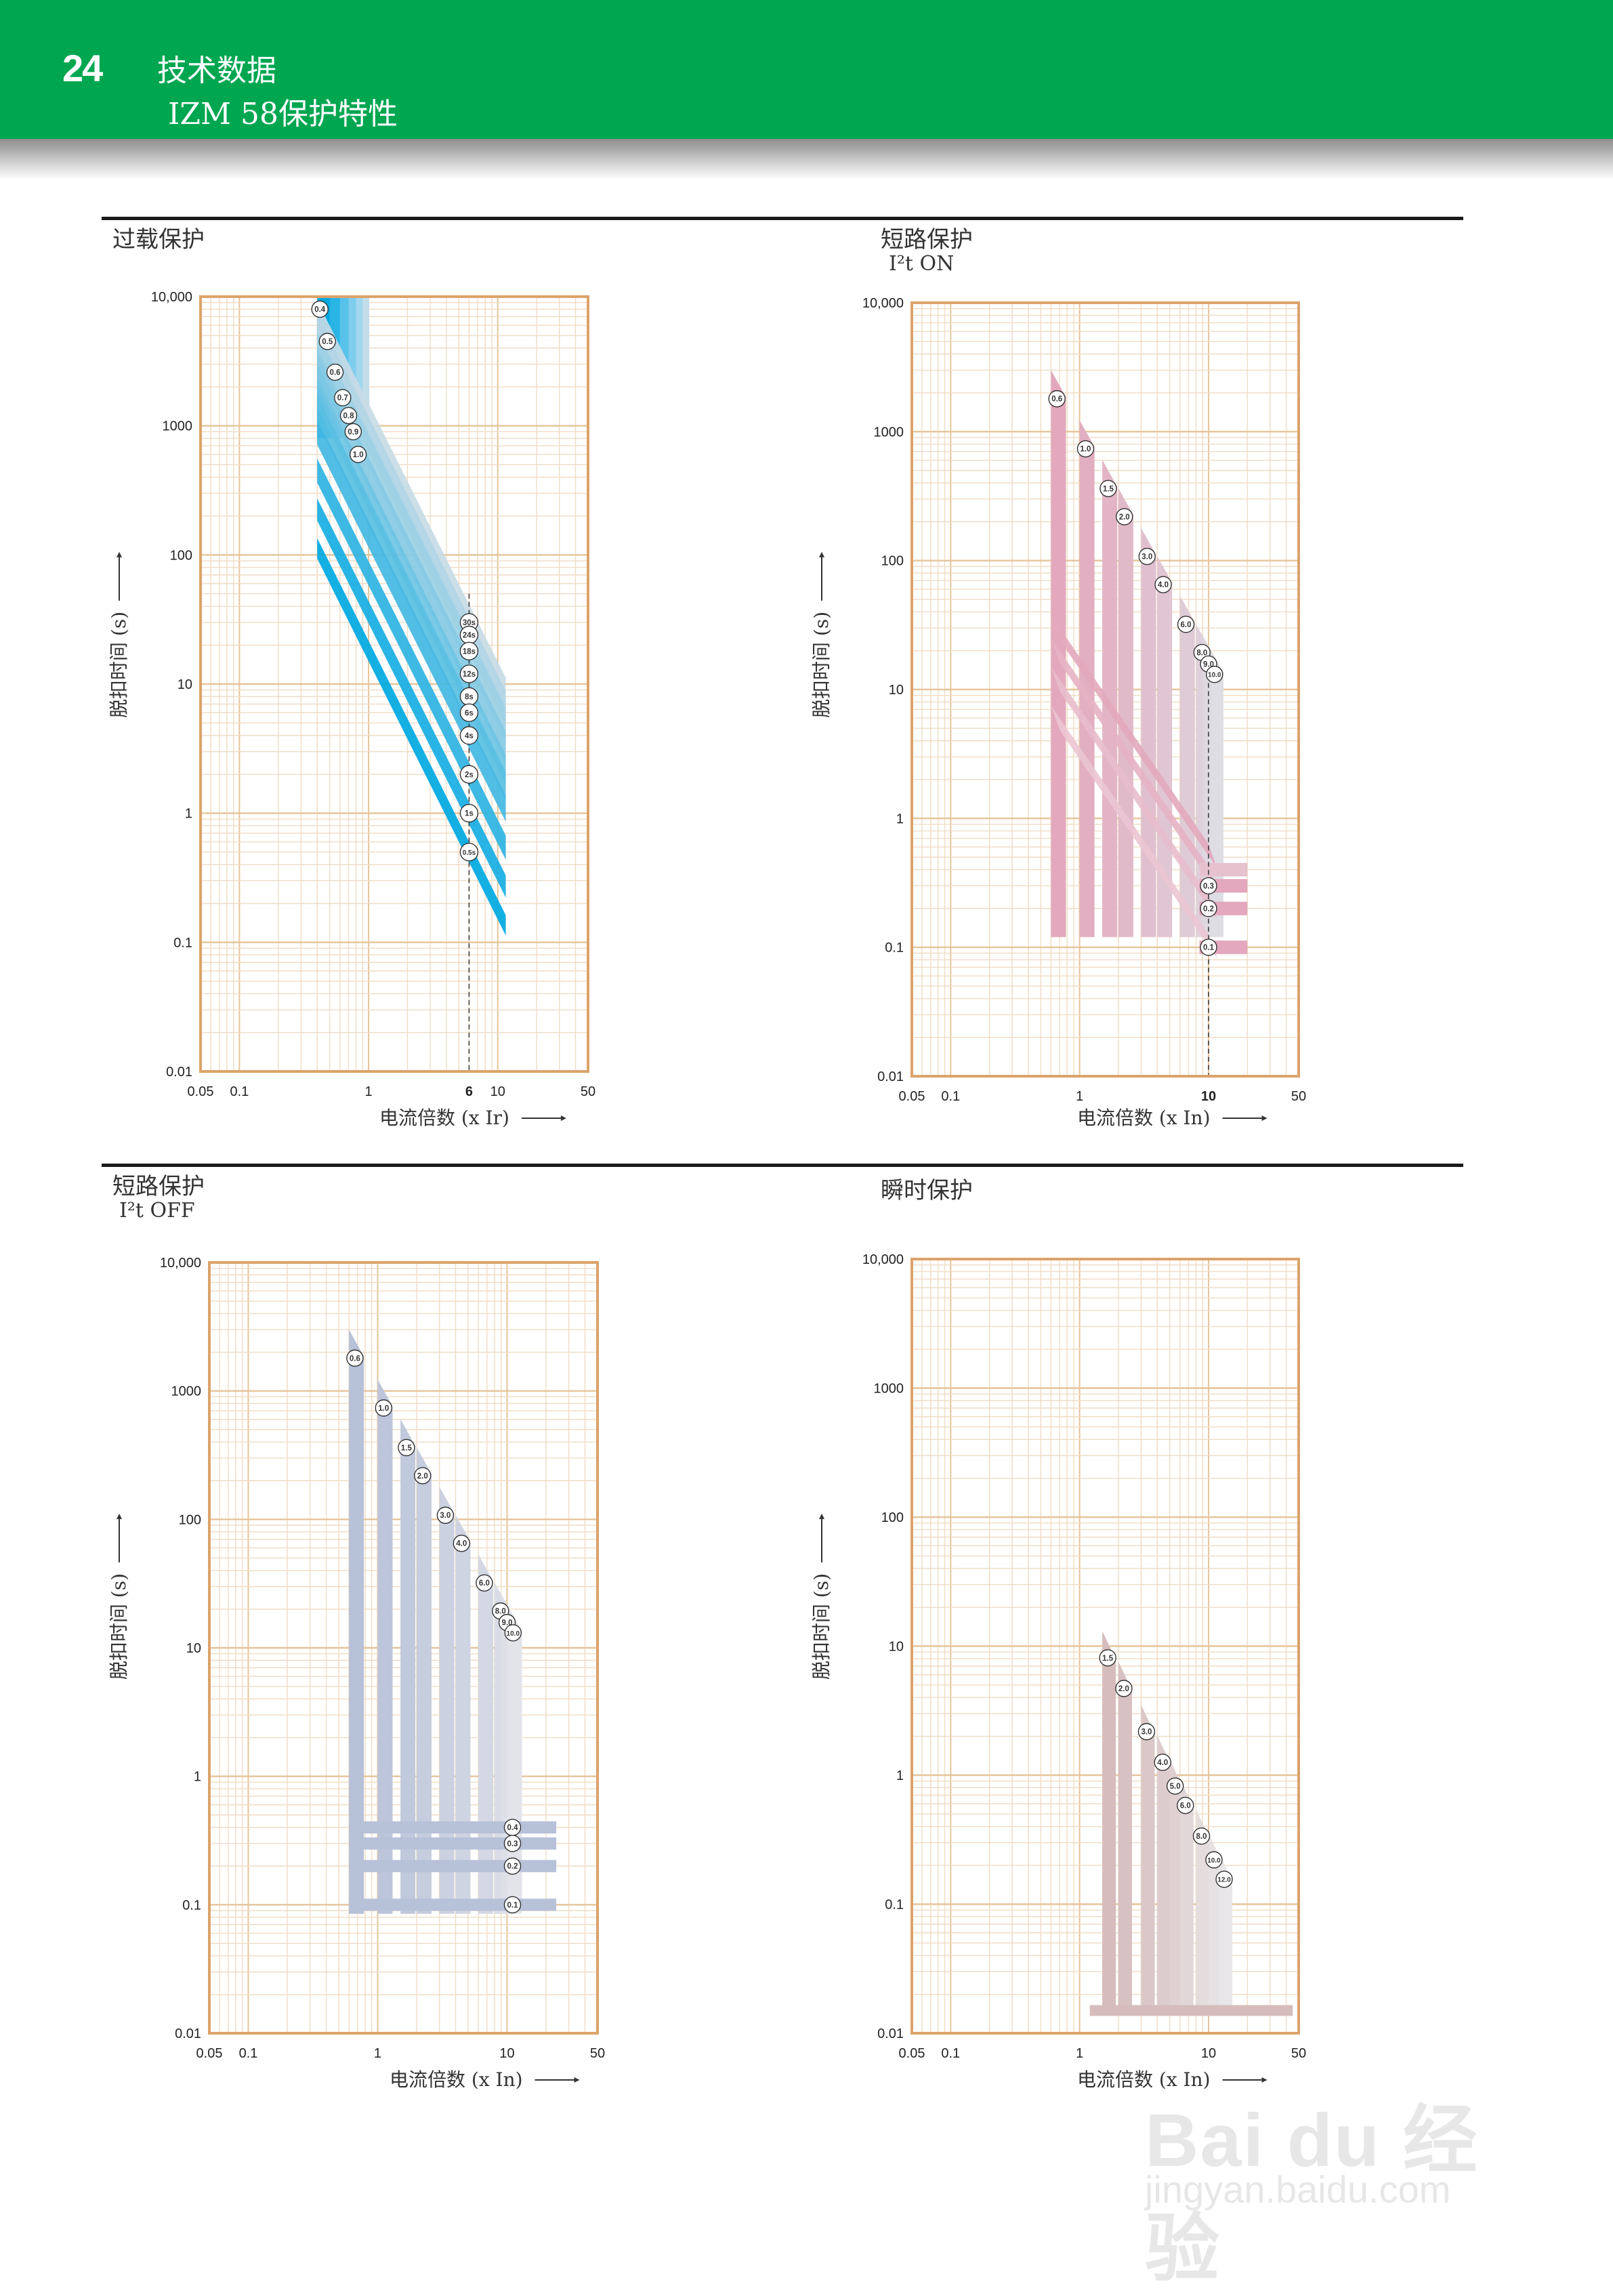  What do you see at coordinates (782, 219) in the screenshot?
I see `section-divider-top` at bounding box center [782, 219].